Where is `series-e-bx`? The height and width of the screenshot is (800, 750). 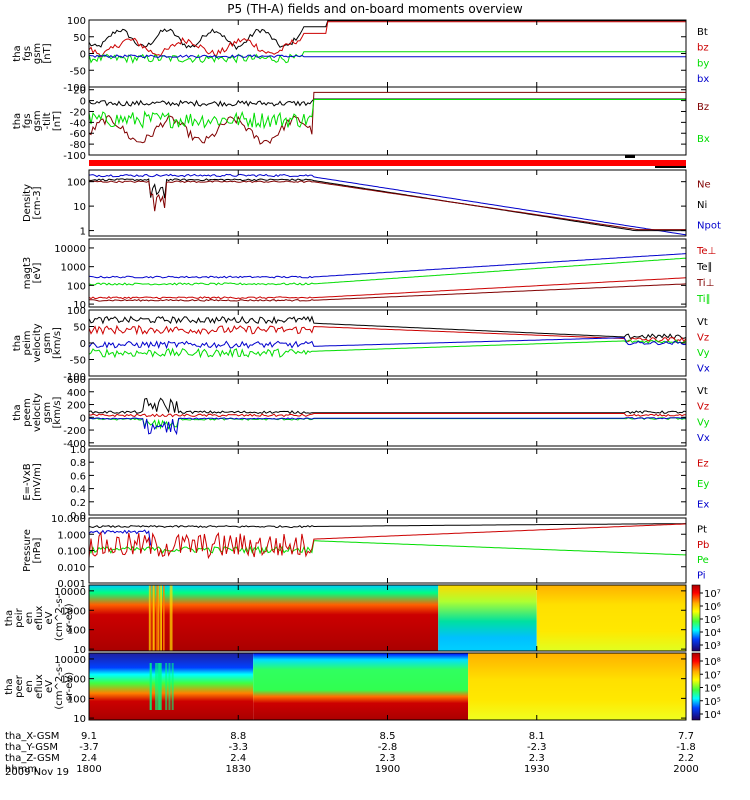
series-e-bx is located at coordinates (387, 114).